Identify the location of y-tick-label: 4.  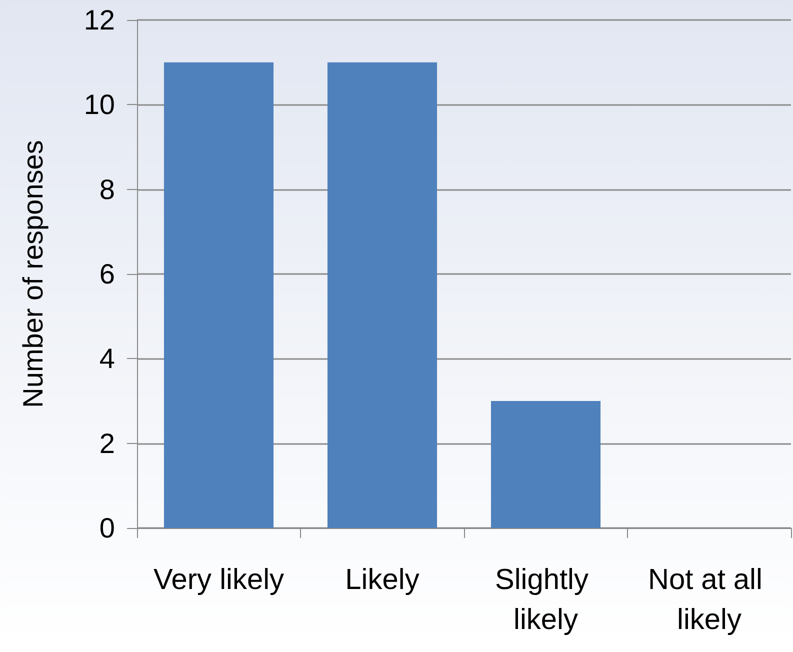
(107, 358).